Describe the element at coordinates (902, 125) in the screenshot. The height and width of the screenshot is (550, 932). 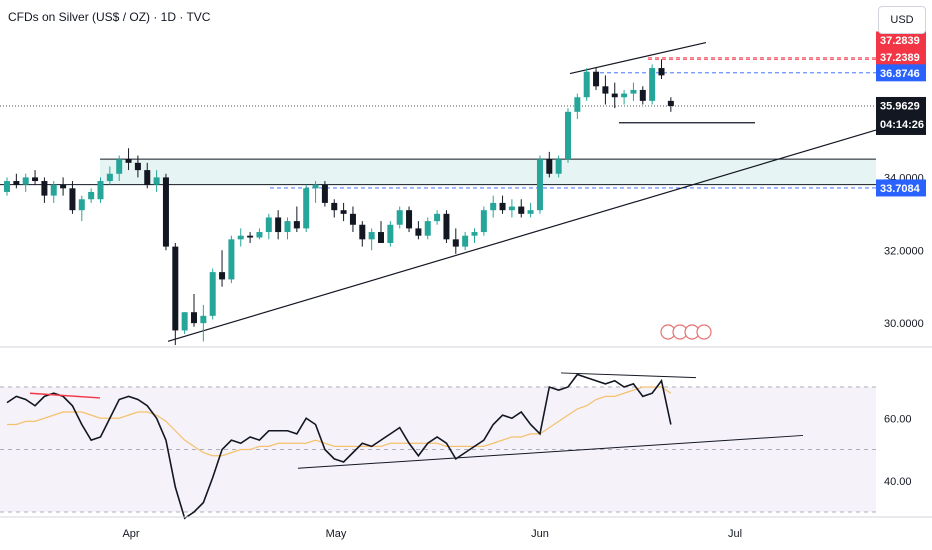
I see `countdown-label: 04:14:26` at that location.